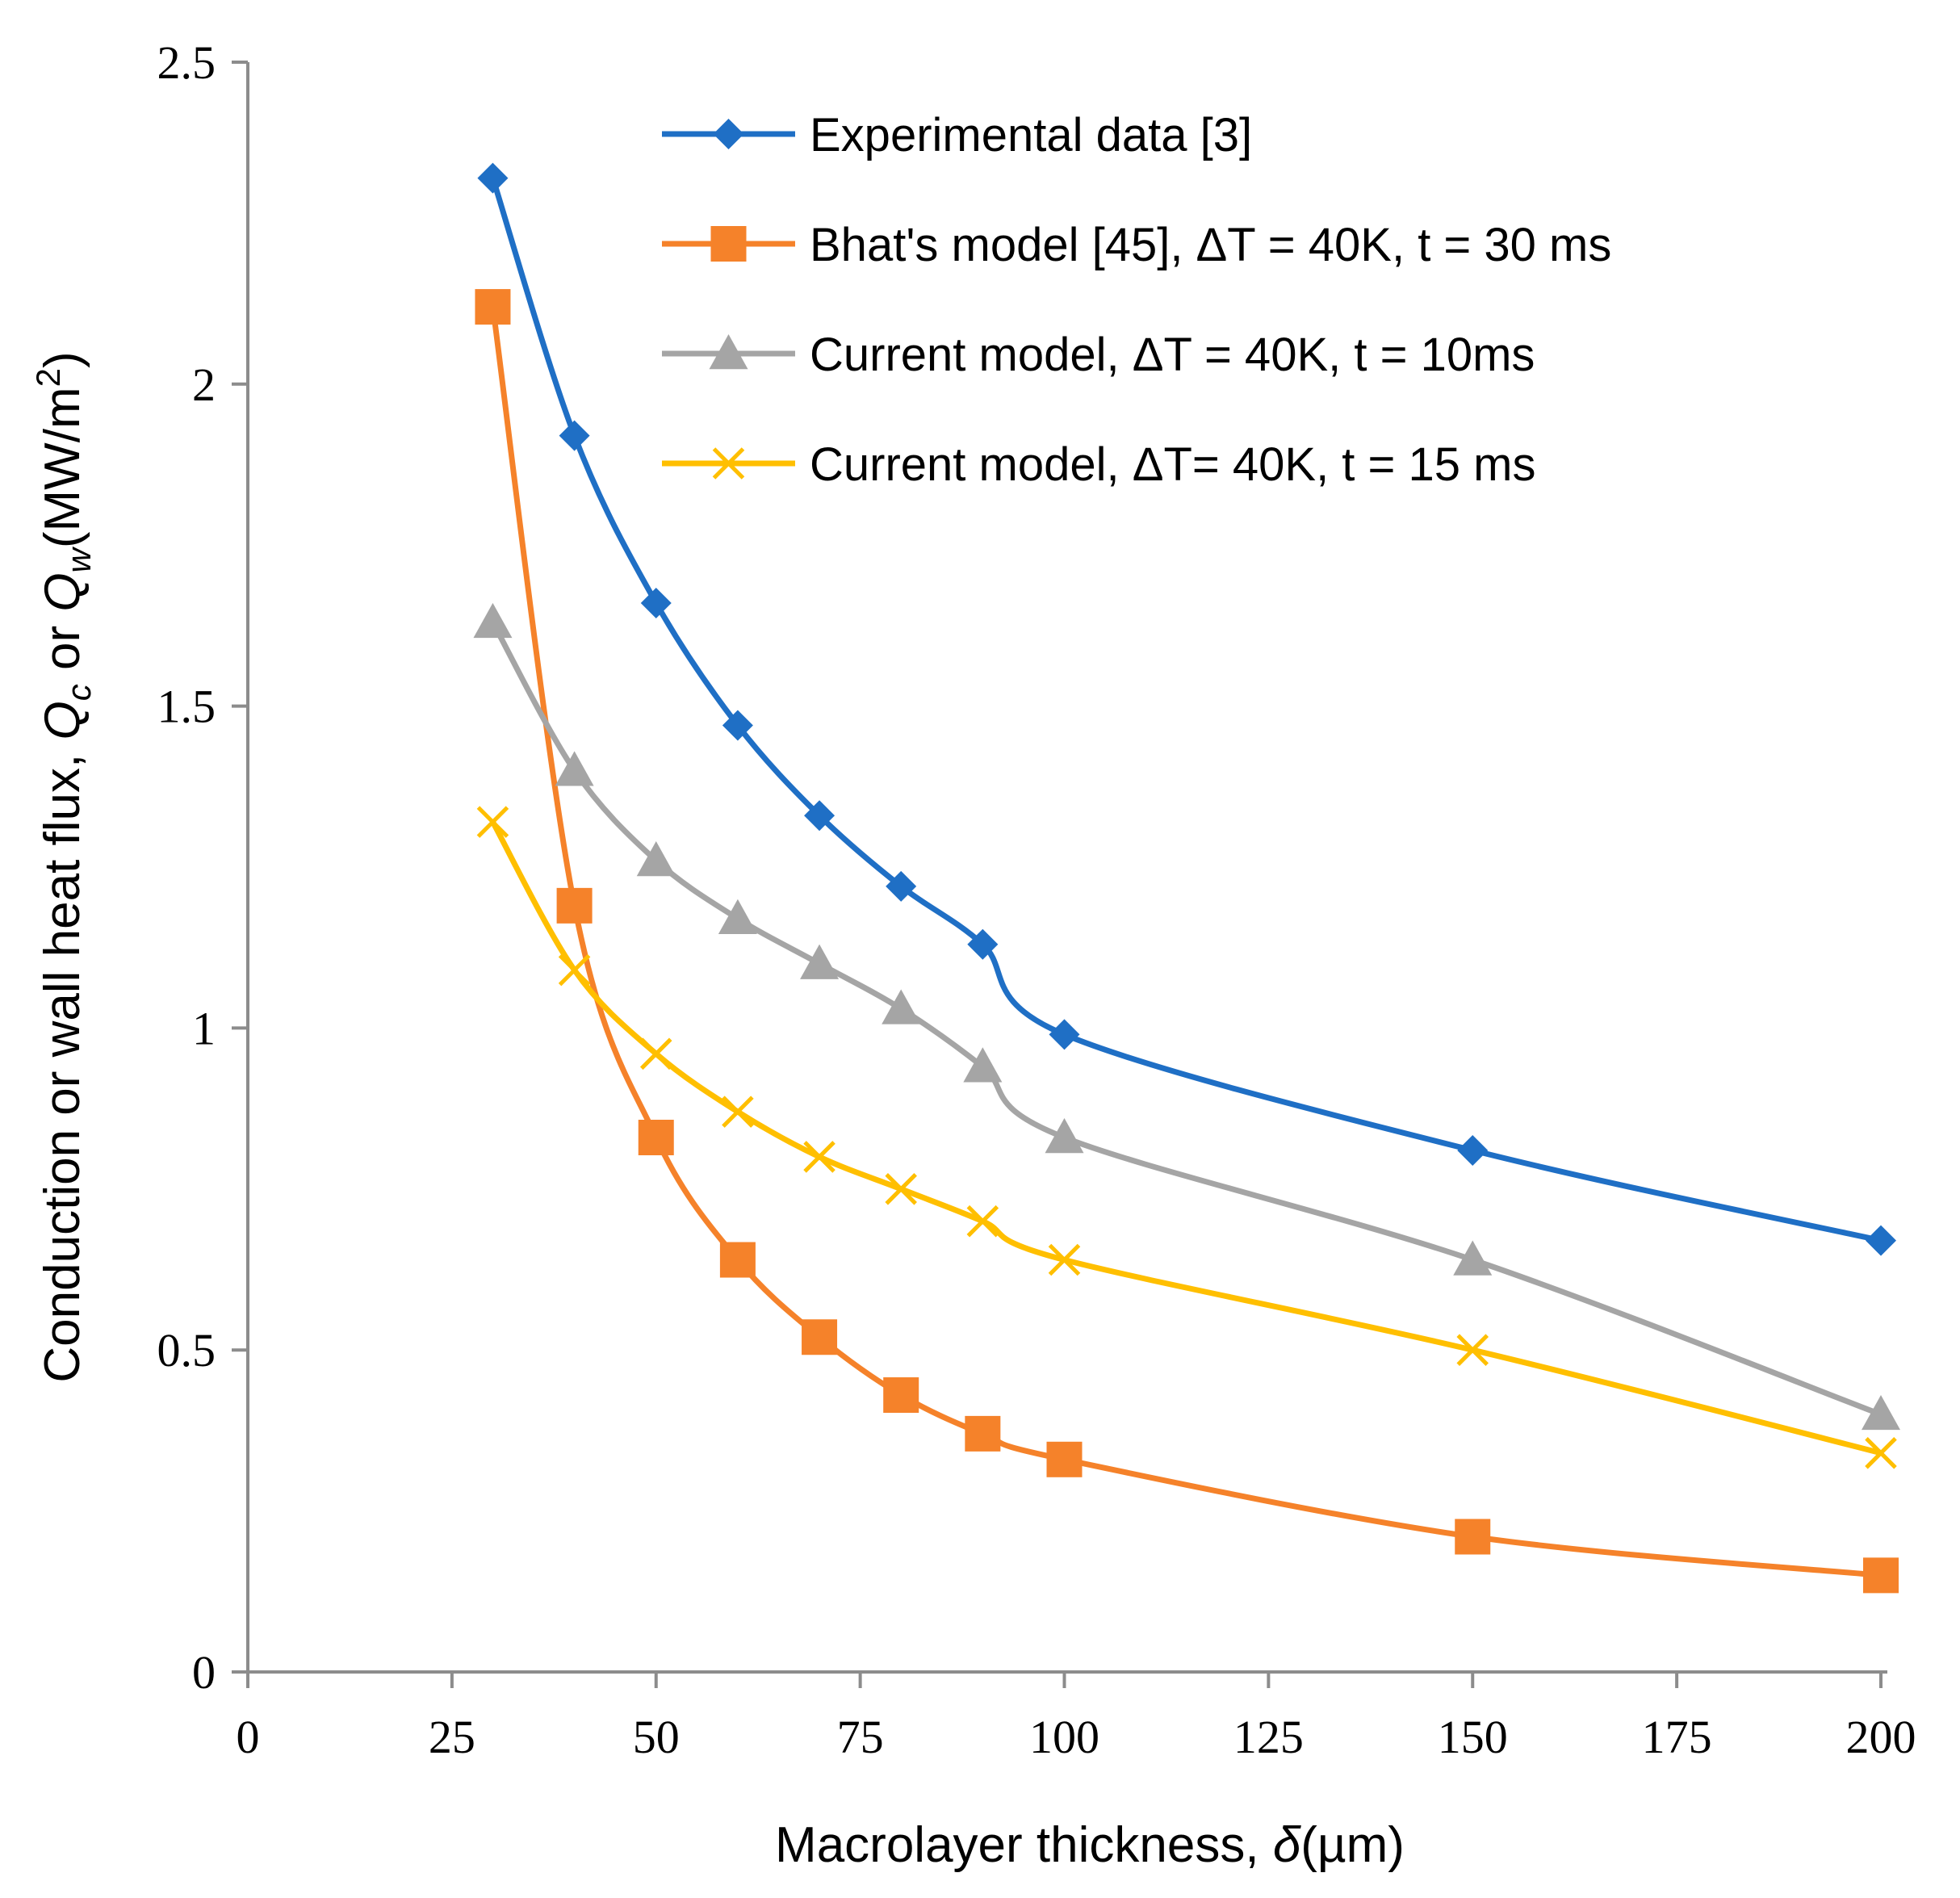  I want to click on legend-entry-1: Experimental data [3], so click(957, 135).